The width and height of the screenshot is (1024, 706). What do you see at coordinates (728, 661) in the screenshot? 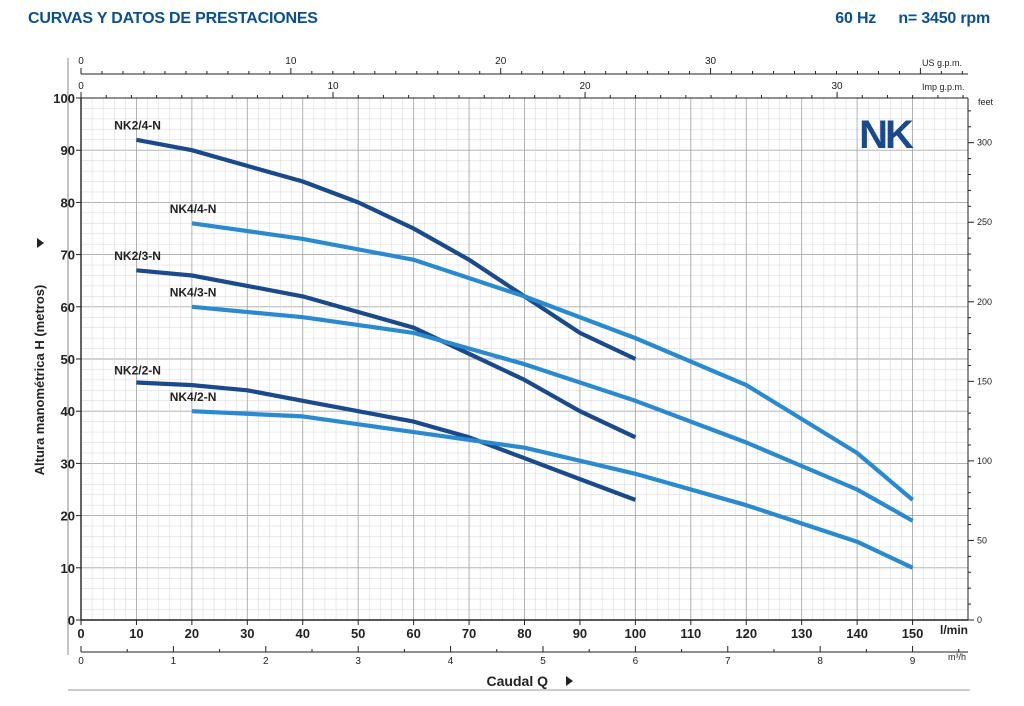
I see `m3h-tick-label: 7` at bounding box center [728, 661].